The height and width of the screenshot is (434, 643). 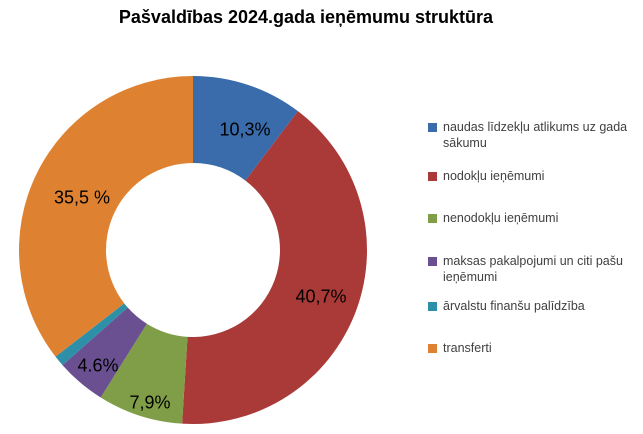 What do you see at coordinates (432, 306) in the screenshot?
I see `legend-swatch-teal-icon` at bounding box center [432, 306].